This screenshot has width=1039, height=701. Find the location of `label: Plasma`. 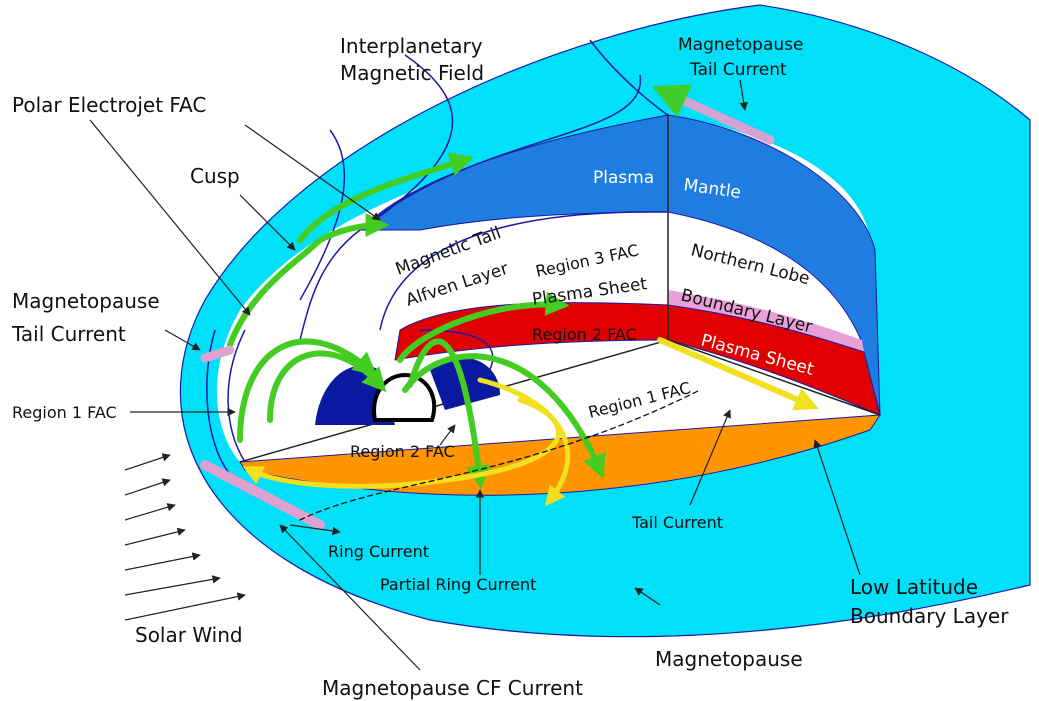

label: Plasma is located at coordinates (623, 178).